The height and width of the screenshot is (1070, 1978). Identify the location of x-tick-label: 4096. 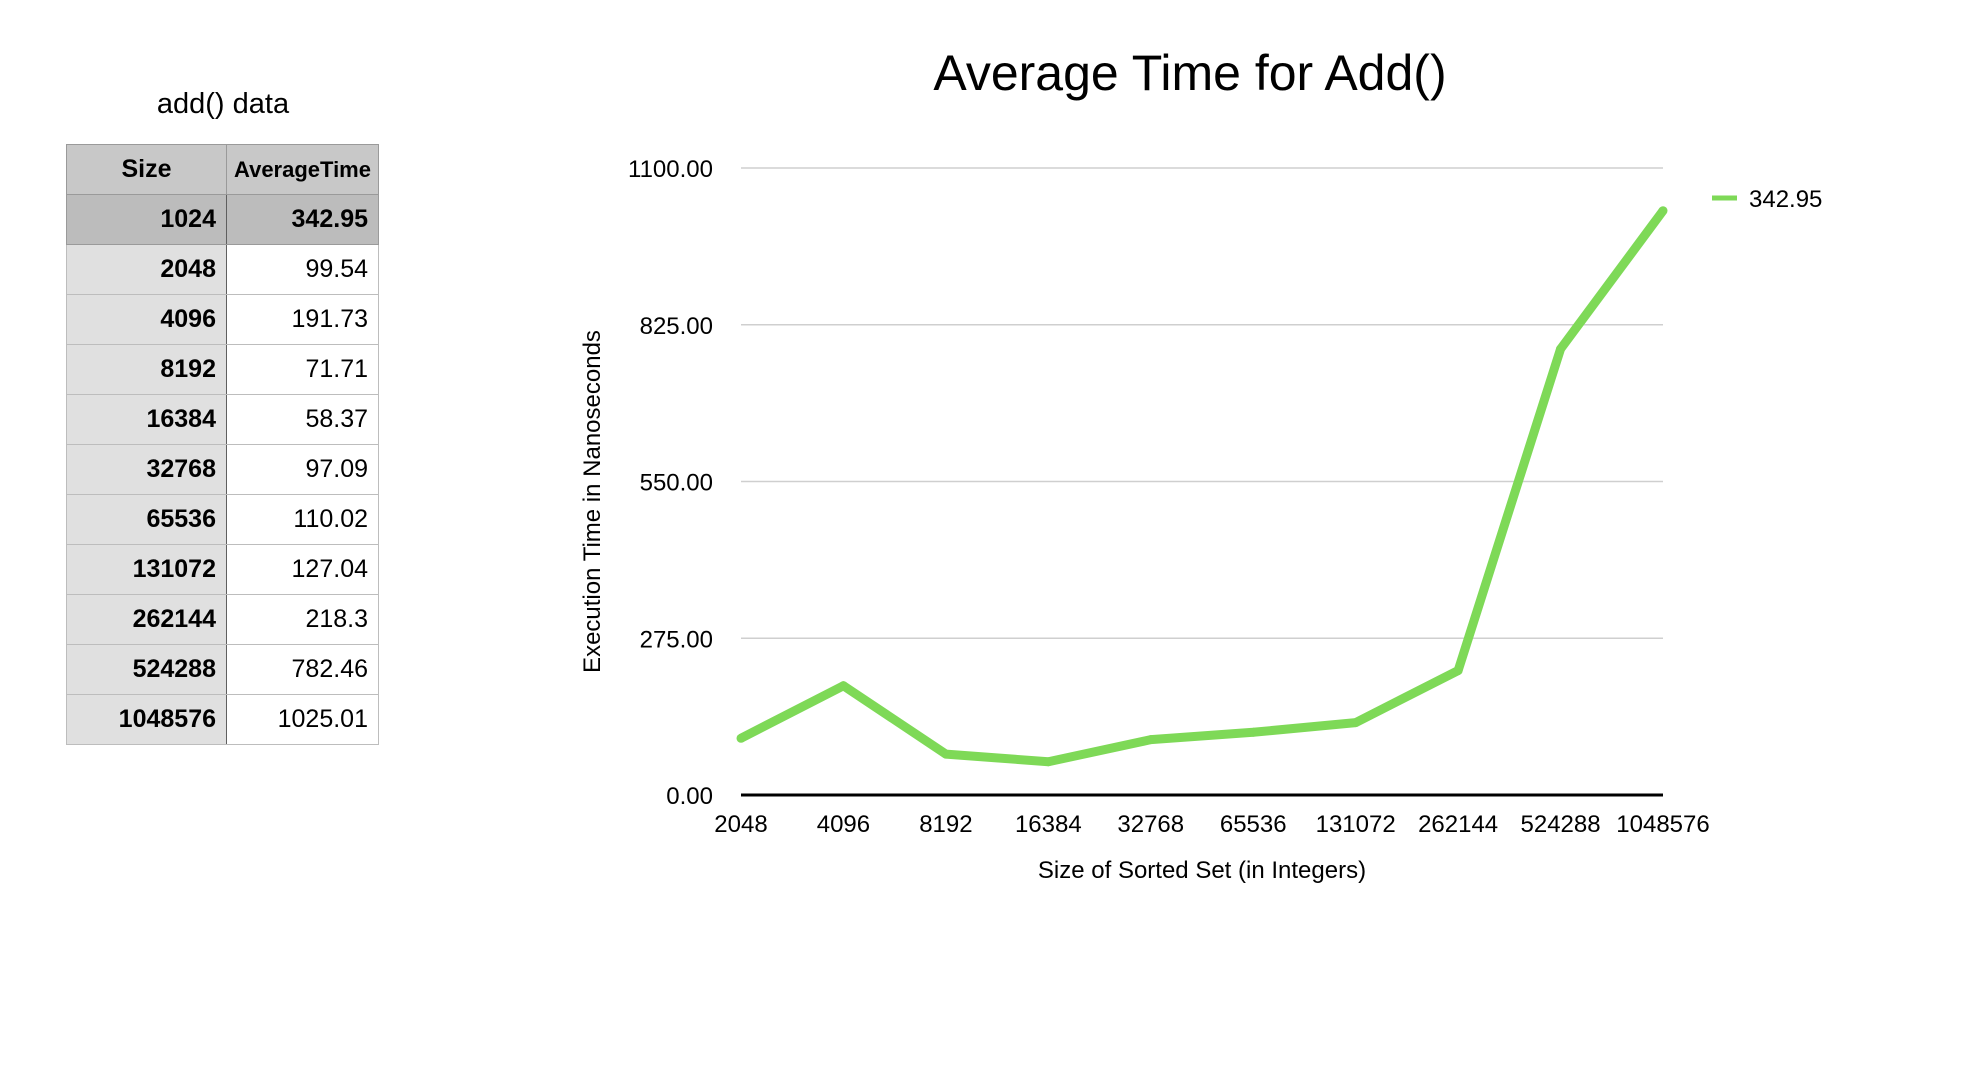
(843, 824).